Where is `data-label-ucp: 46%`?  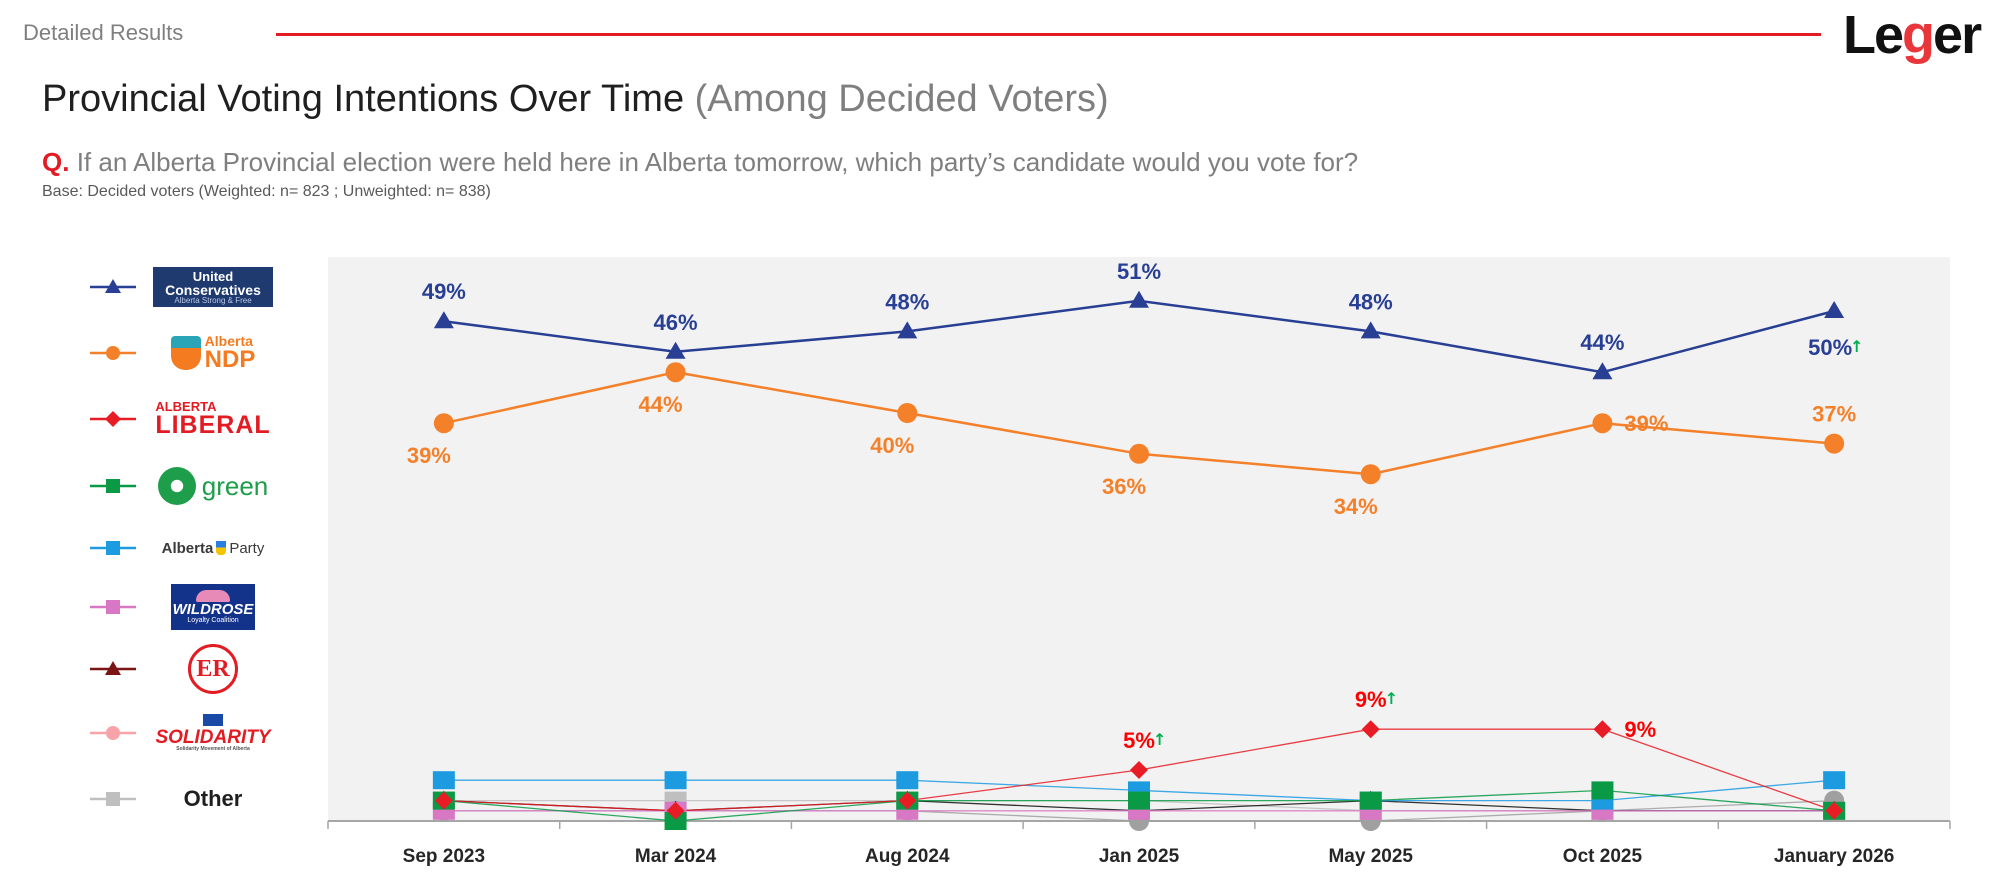 data-label-ucp: 46% is located at coordinates (676, 322).